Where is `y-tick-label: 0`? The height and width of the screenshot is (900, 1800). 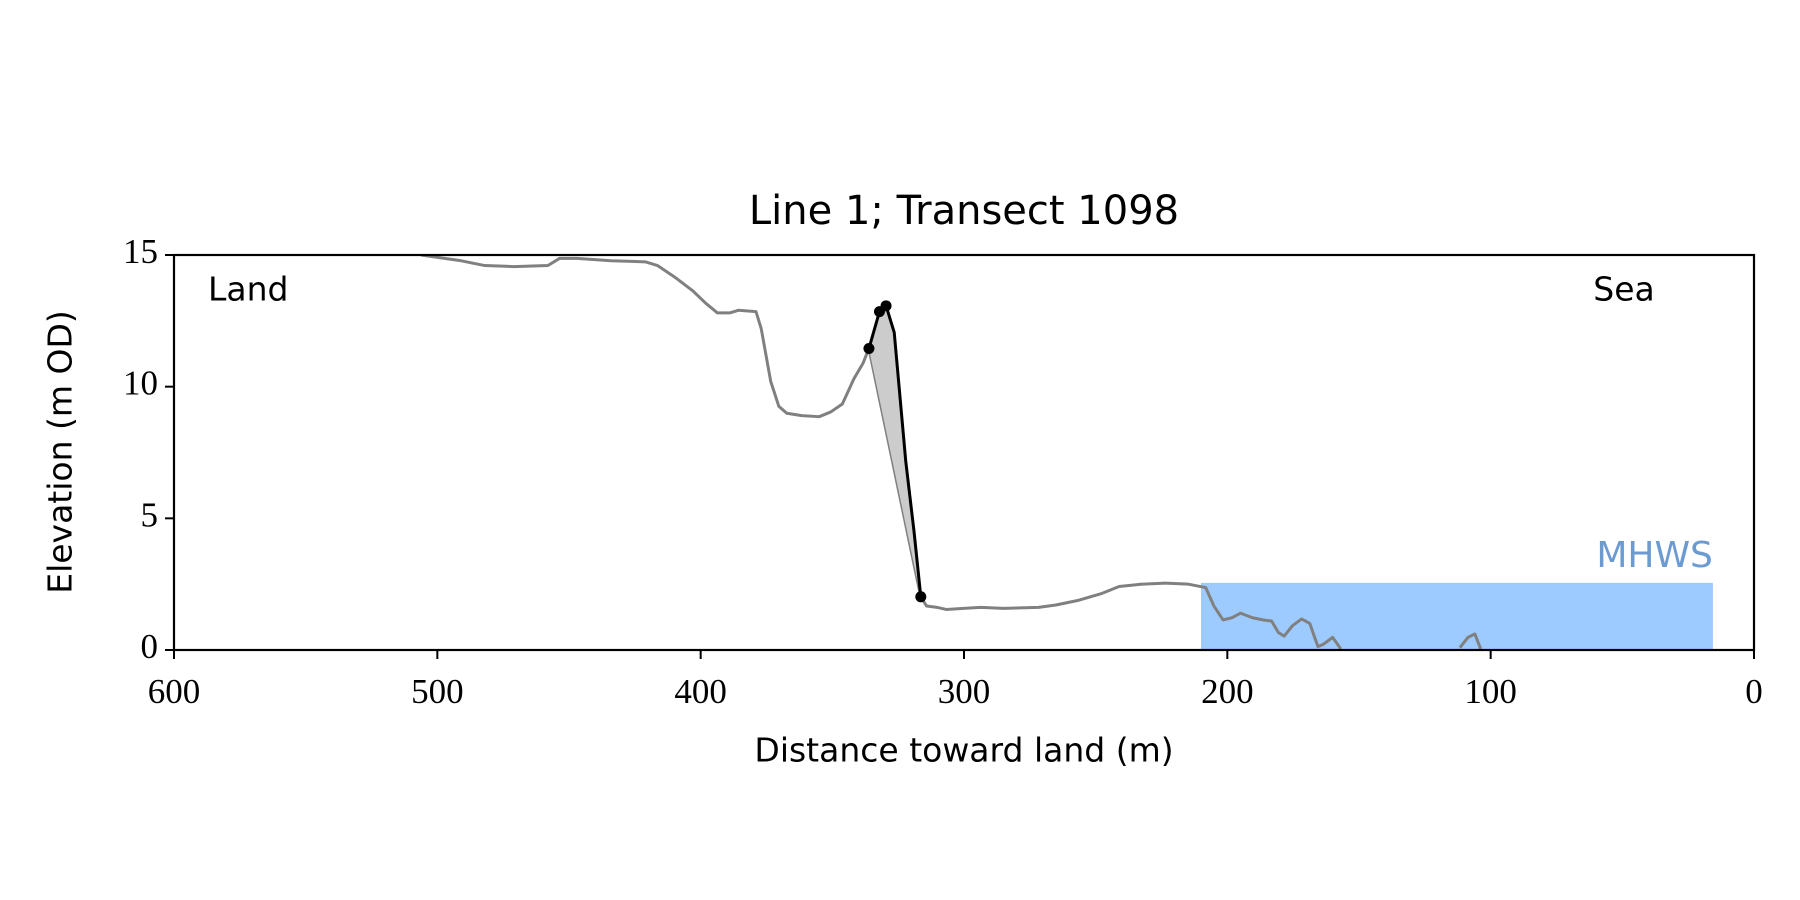 y-tick-label: 0 is located at coordinates (150, 646).